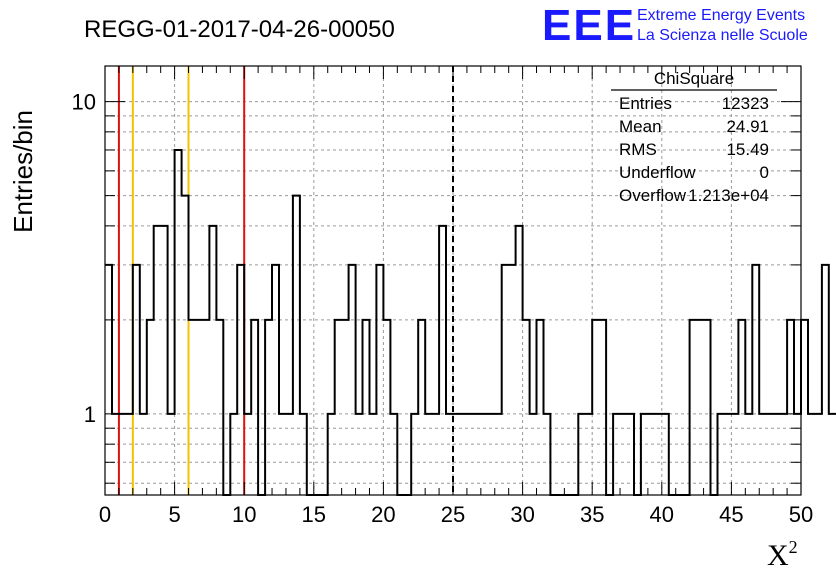 The image size is (836, 572). I want to click on x-tick-label: 25, so click(453, 514).